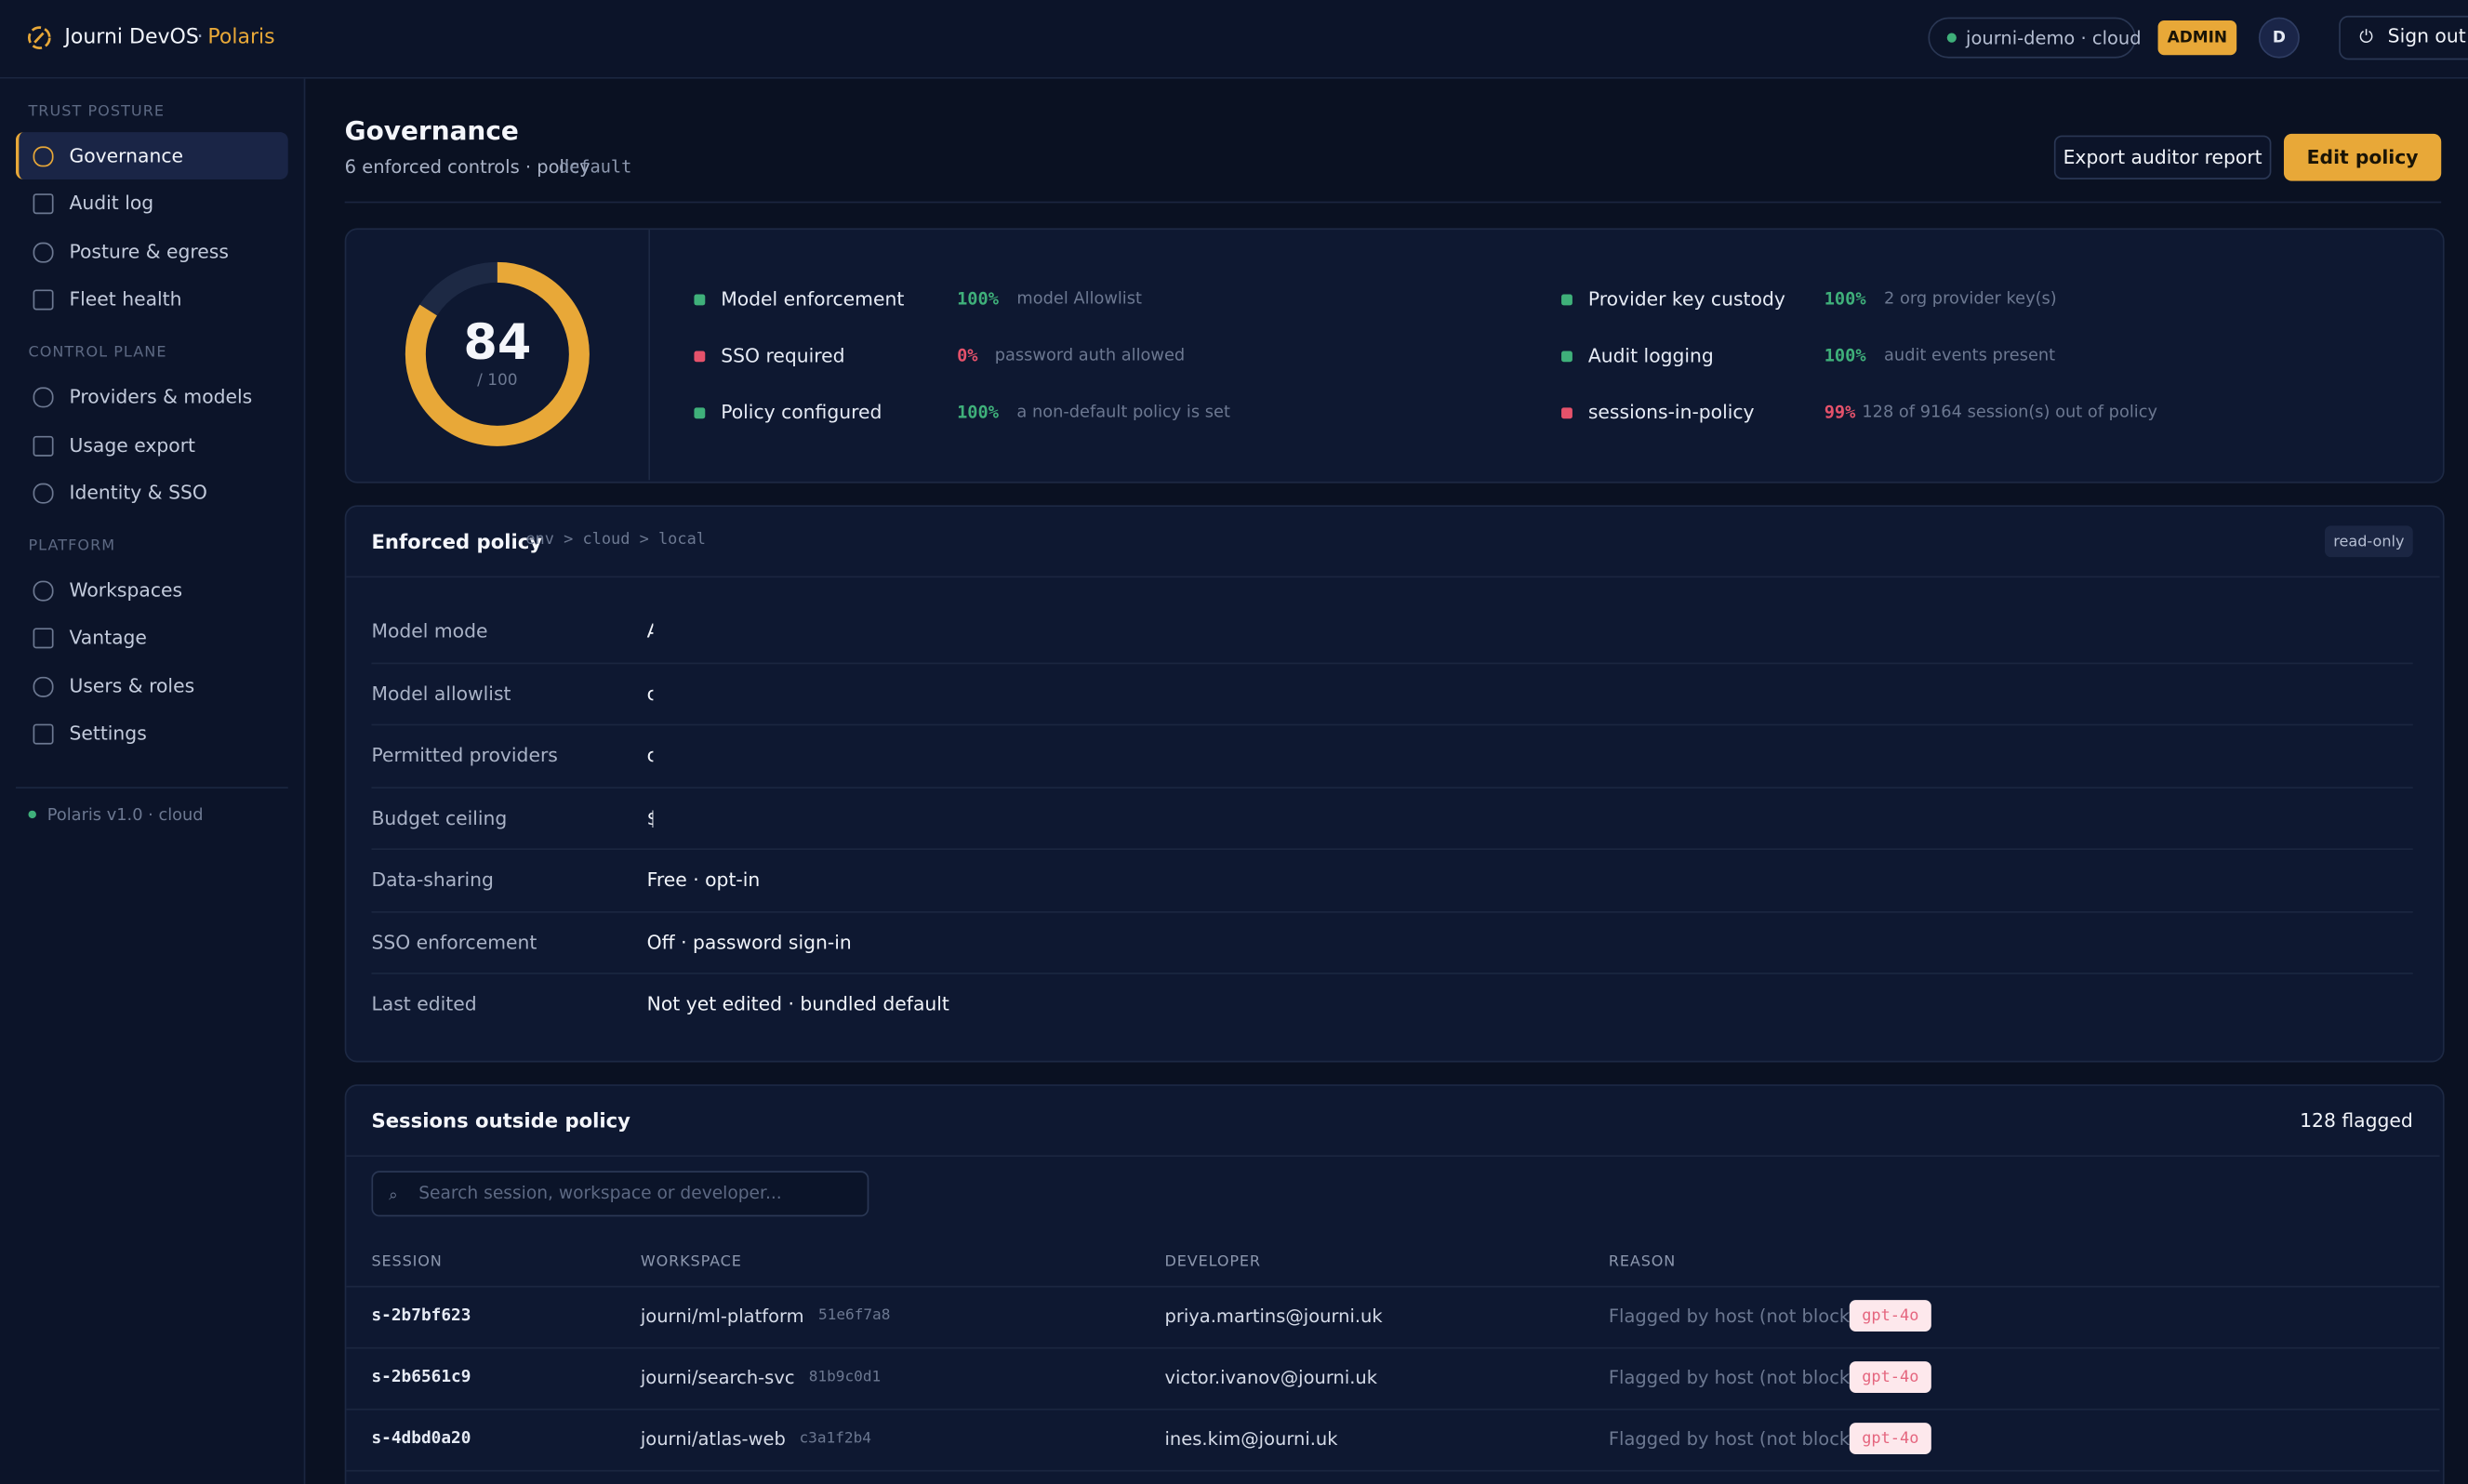 The image size is (2468, 1484). I want to click on nav-item: Providers & models, so click(161, 397).